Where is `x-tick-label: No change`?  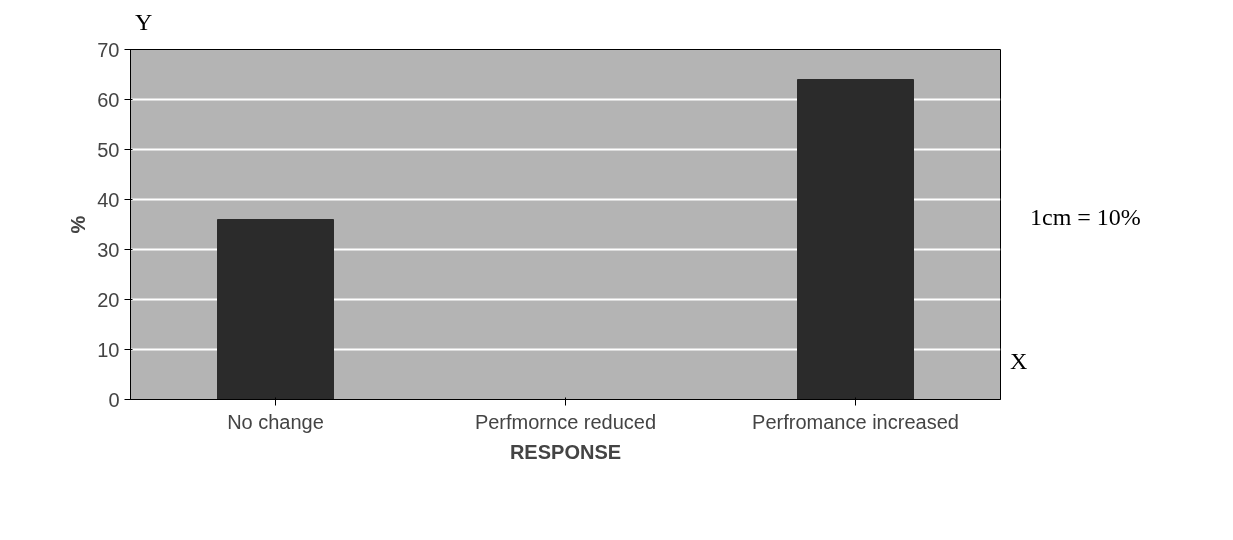
x-tick-label: No change is located at coordinates (275, 421).